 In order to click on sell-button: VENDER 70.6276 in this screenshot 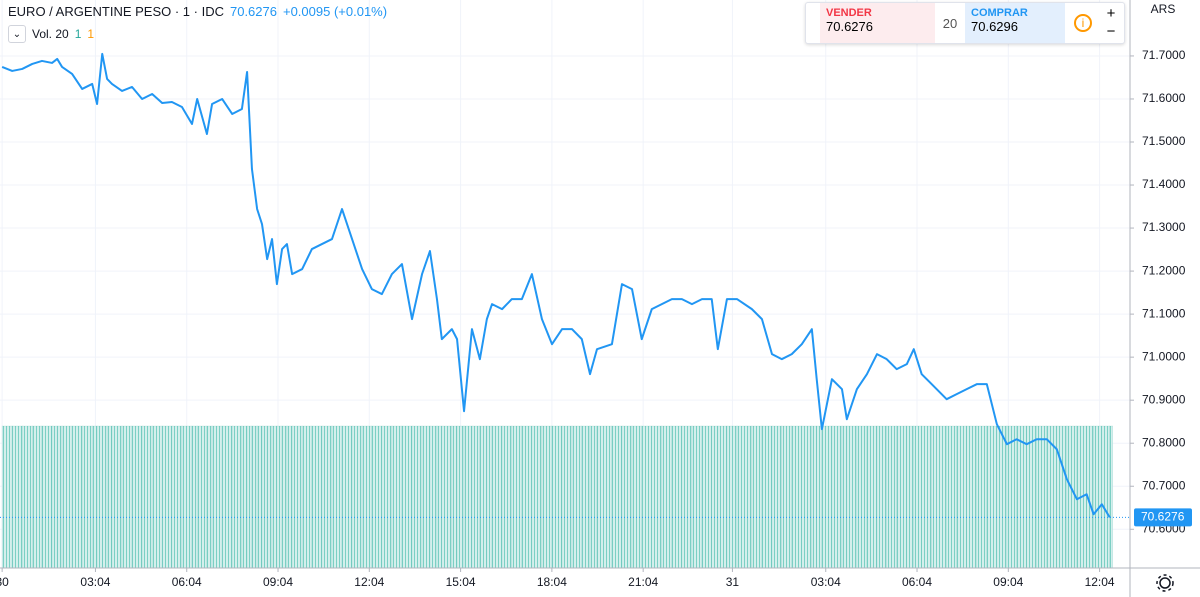, I will do `click(877, 23)`.